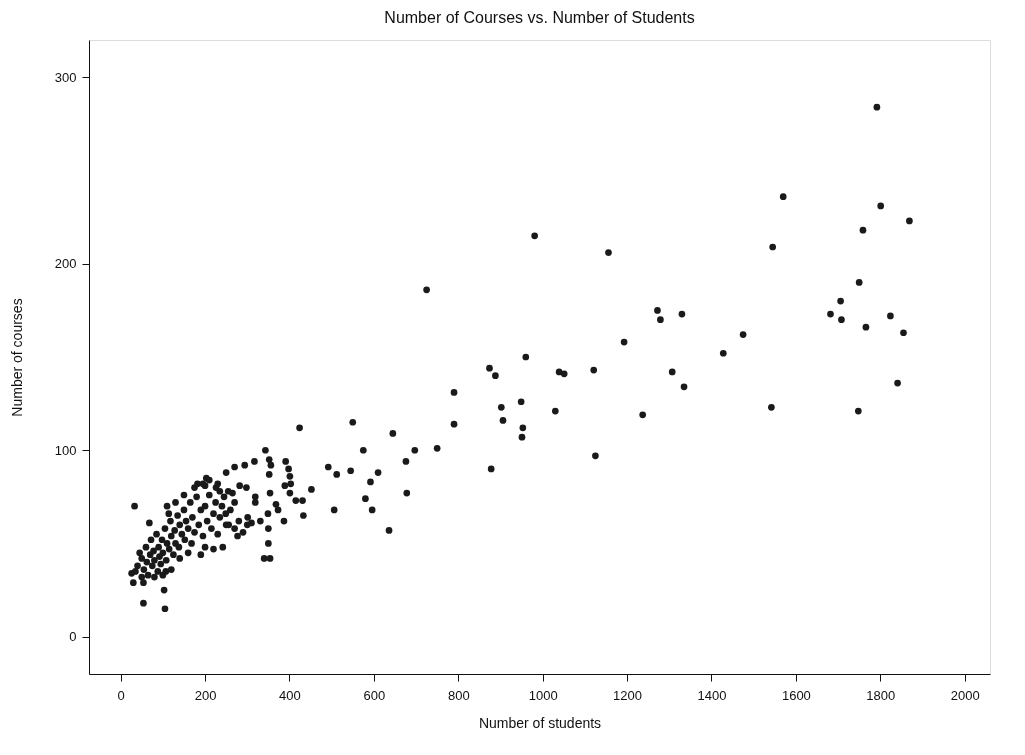 The height and width of the screenshot is (755, 1025). I want to click on x-tick-label: 1400, so click(712, 695).